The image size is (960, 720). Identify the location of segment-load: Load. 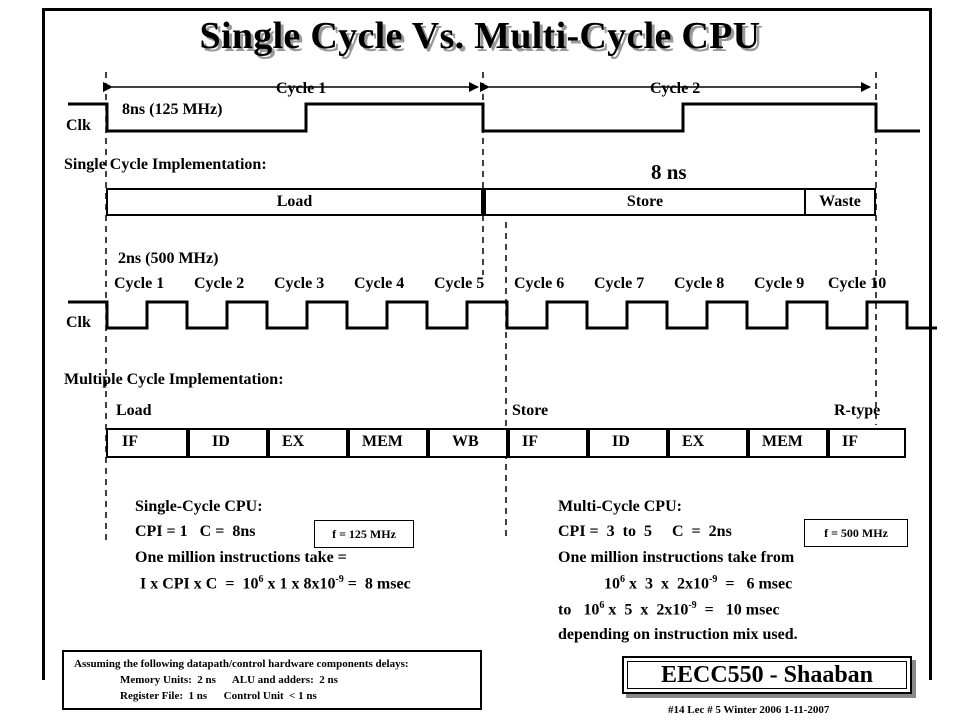
(294, 201).